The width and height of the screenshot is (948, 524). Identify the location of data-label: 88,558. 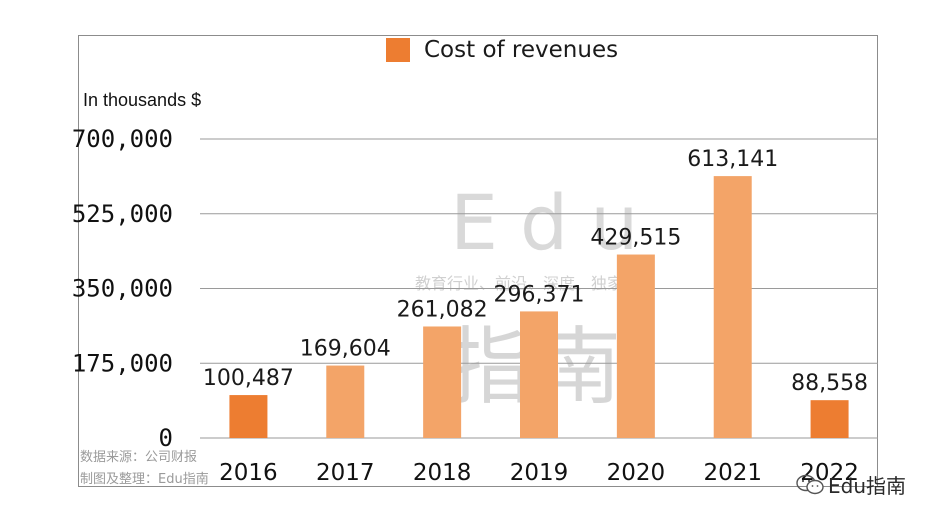
(829, 383).